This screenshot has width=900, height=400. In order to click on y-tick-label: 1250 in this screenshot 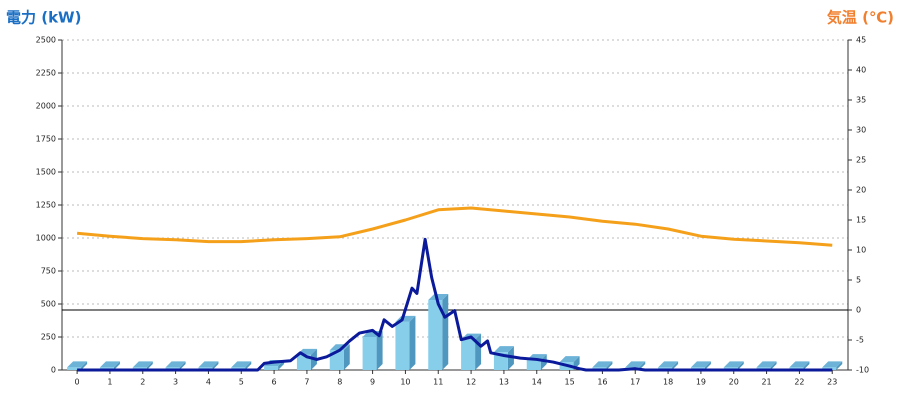, I will do `click(46, 205)`.